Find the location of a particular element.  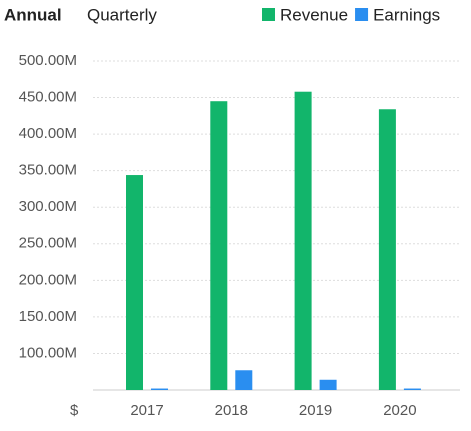

tab-annual: Annual is located at coordinates (33, 14).